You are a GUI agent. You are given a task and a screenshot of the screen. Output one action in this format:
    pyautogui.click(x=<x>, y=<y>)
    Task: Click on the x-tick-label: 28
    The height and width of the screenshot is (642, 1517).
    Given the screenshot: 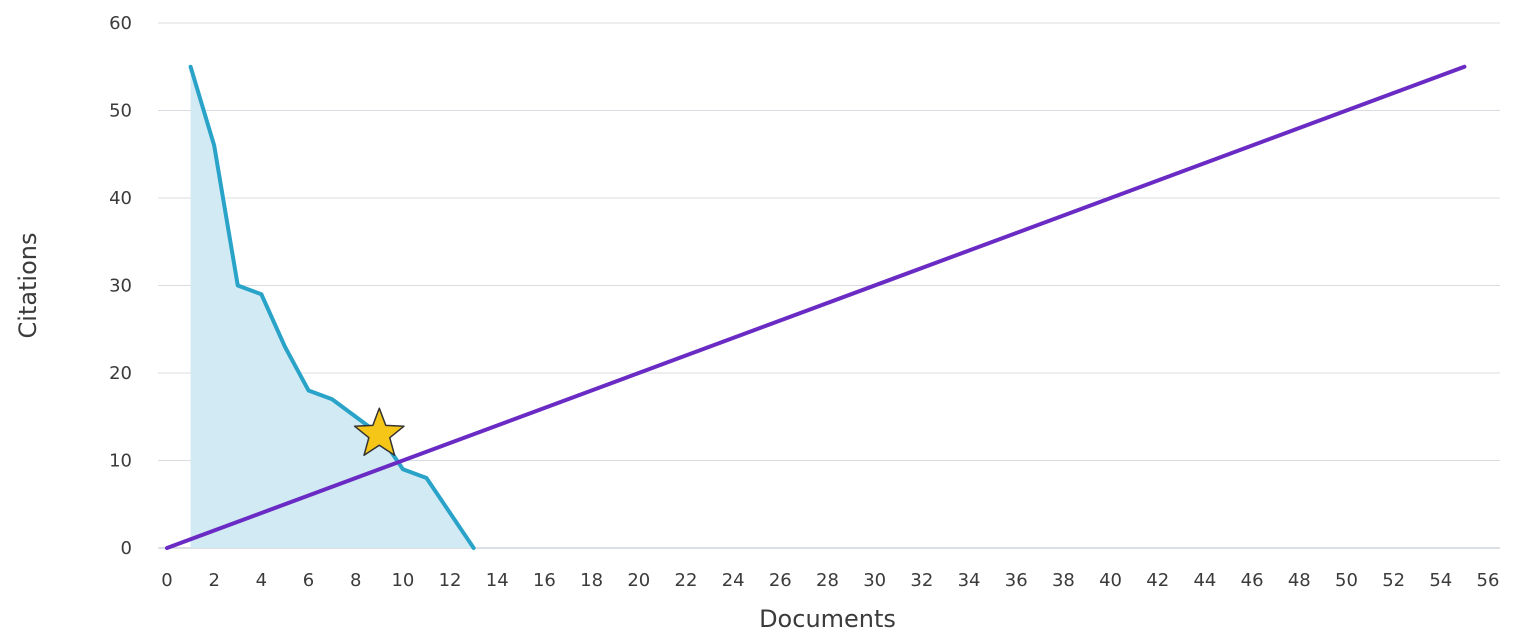 What is the action you would take?
    pyautogui.click(x=827, y=580)
    